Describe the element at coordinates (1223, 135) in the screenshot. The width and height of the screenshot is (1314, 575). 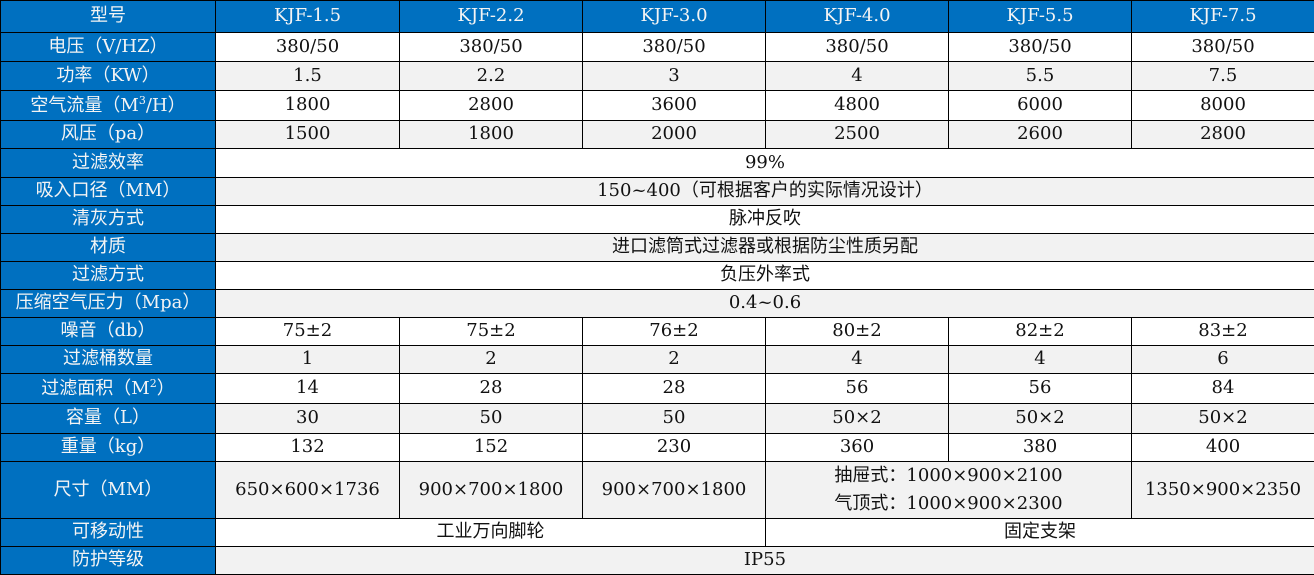
I see `cell: 2800` at that location.